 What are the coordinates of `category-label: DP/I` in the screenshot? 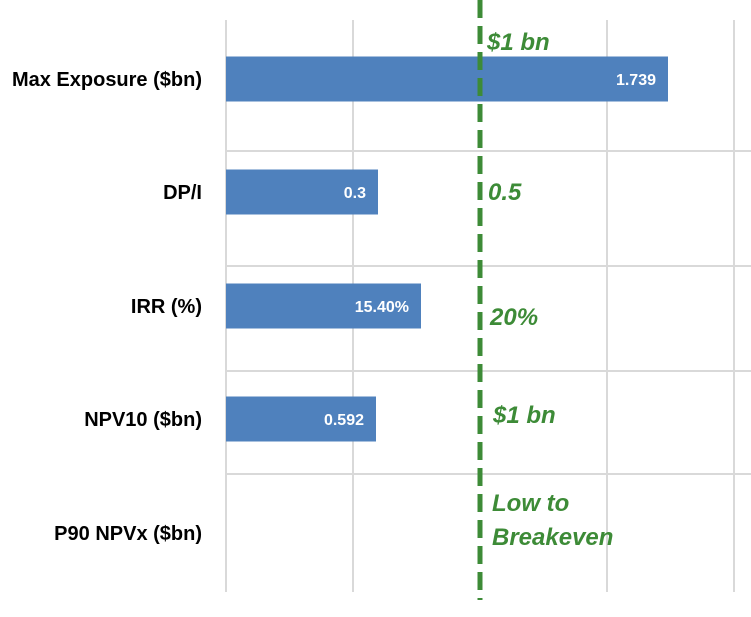 It's located at (182, 193).